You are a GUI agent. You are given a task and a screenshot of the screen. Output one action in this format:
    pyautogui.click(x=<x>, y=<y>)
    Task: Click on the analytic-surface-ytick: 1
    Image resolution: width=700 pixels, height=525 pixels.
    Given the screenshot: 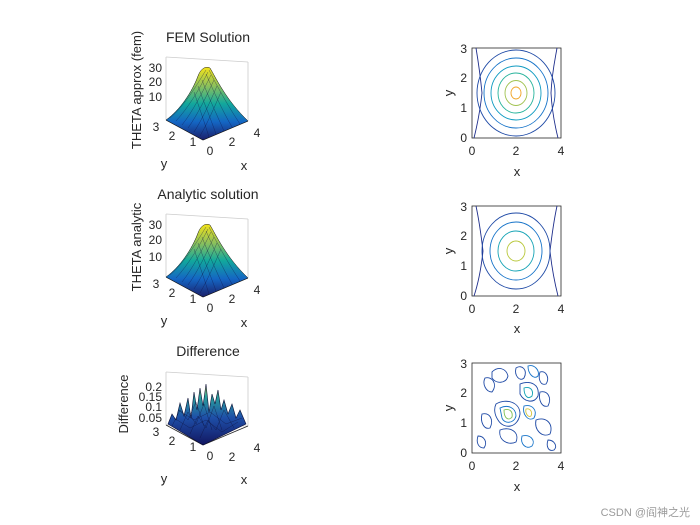 What is the action you would take?
    pyautogui.click(x=193, y=299)
    